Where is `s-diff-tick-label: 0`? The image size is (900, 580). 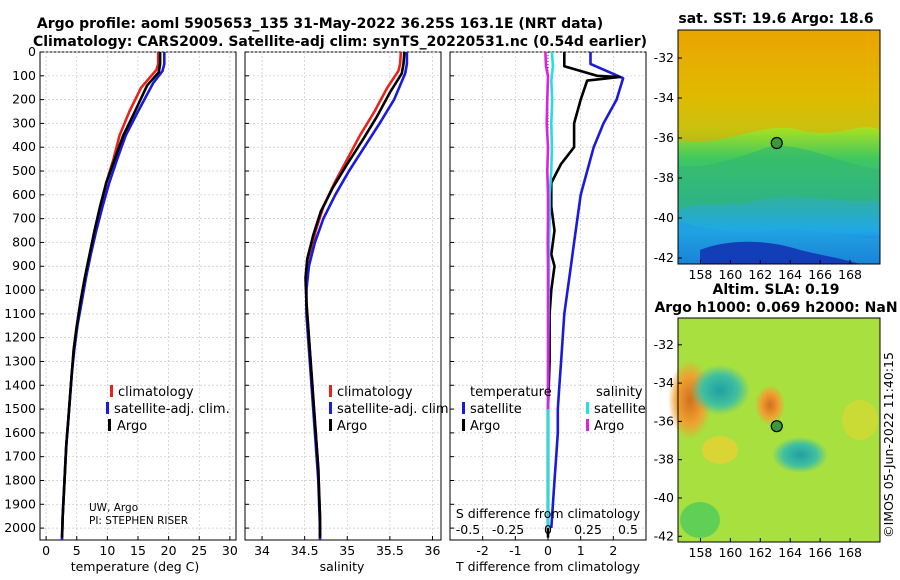 s-diff-tick-label: 0 is located at coordinates (548, 529).